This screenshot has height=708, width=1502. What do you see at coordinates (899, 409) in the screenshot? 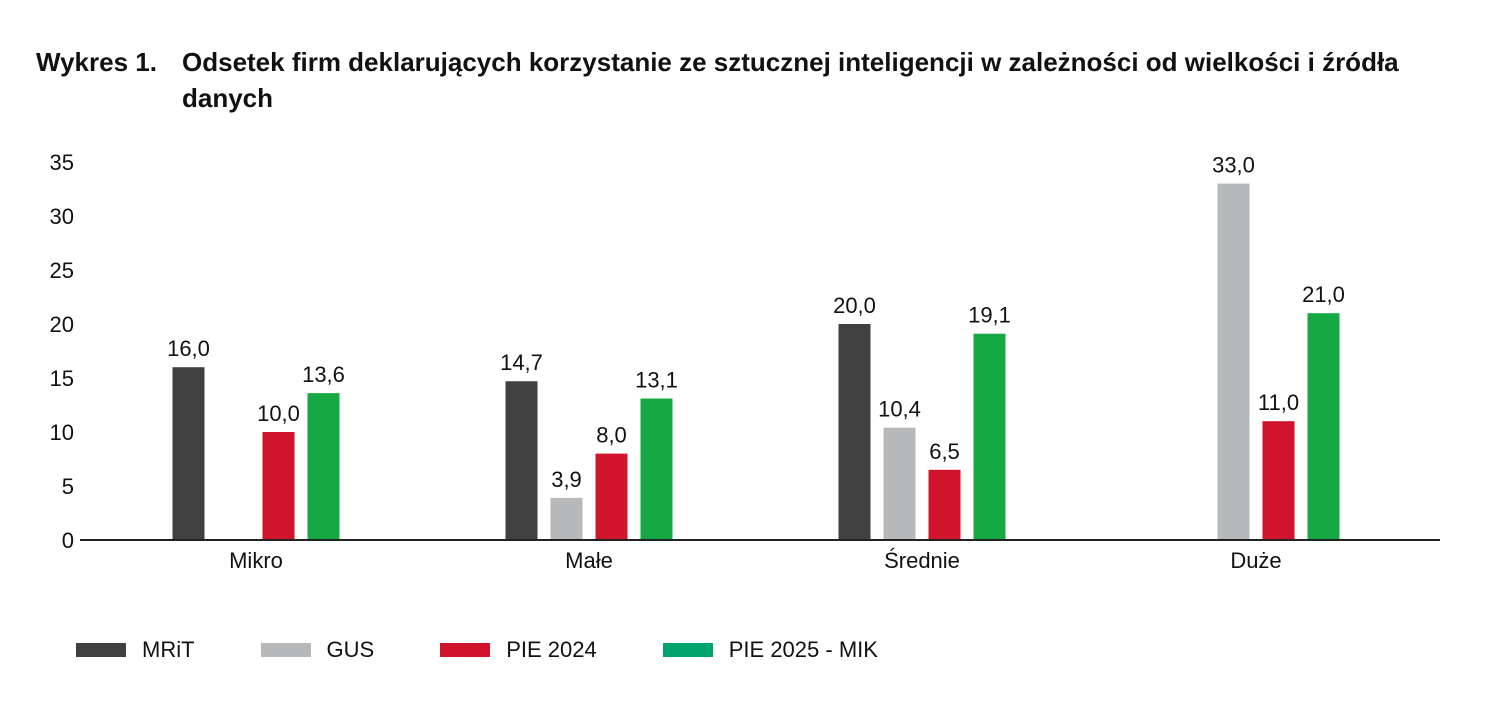
I see `data-label-gus-srednie: 10,4` at bounding box center [899, 409].